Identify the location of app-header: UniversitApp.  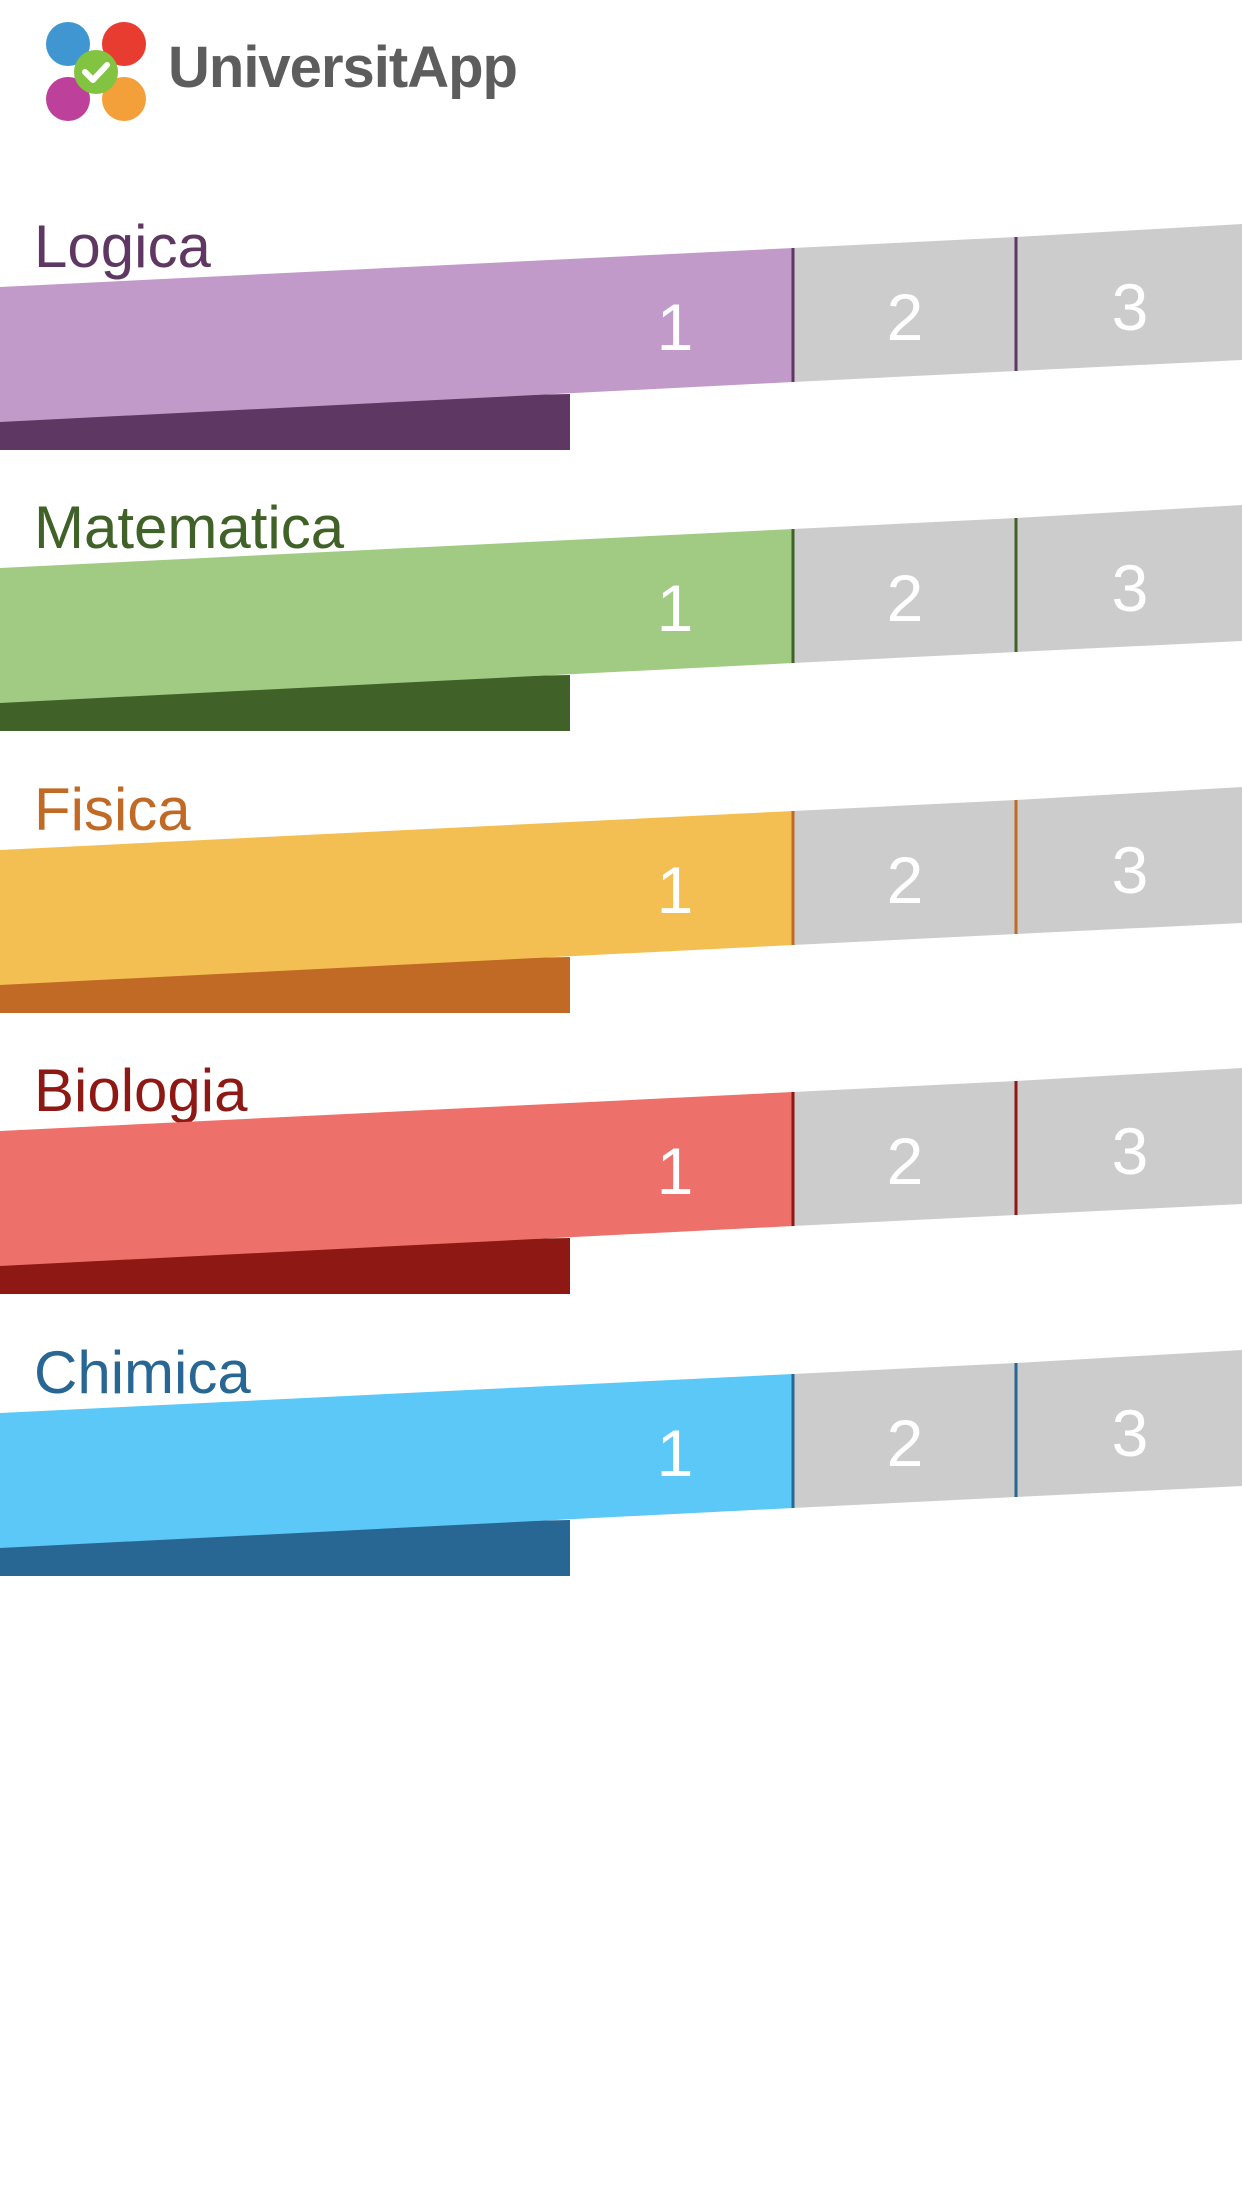
(621, 75).